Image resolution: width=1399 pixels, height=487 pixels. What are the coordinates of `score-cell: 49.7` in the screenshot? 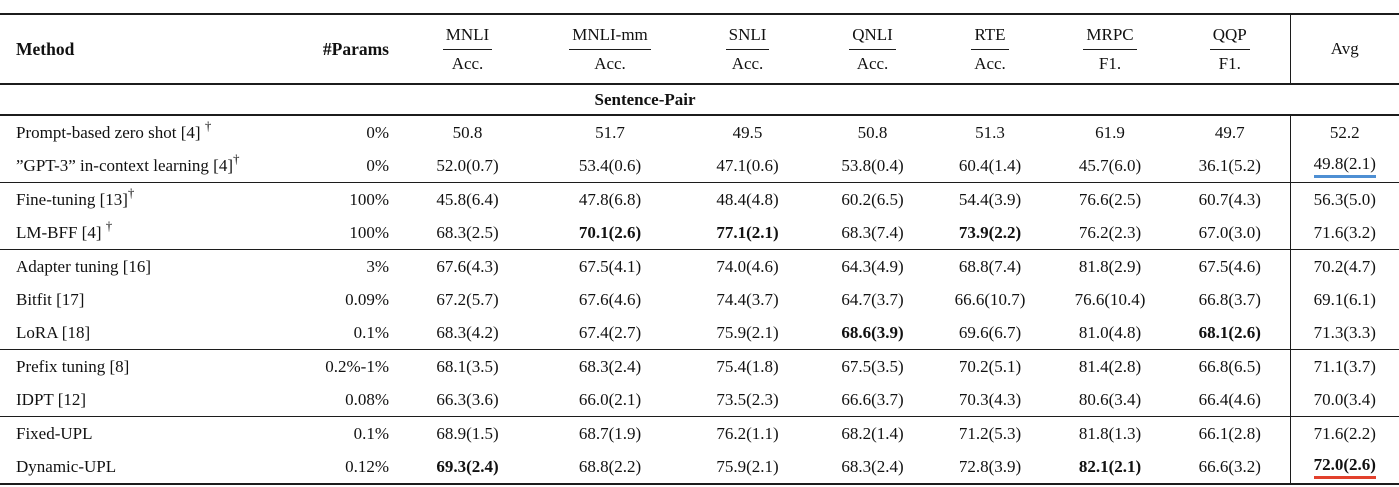 It's located at (1230, 132).